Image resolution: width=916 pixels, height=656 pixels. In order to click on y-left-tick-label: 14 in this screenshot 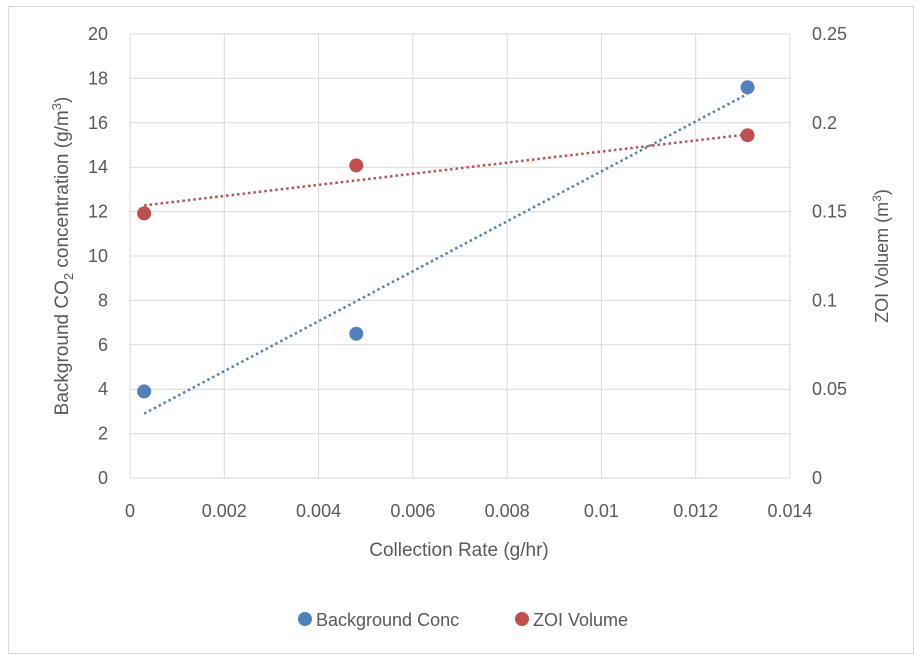, I will do `click(98, 167)`.